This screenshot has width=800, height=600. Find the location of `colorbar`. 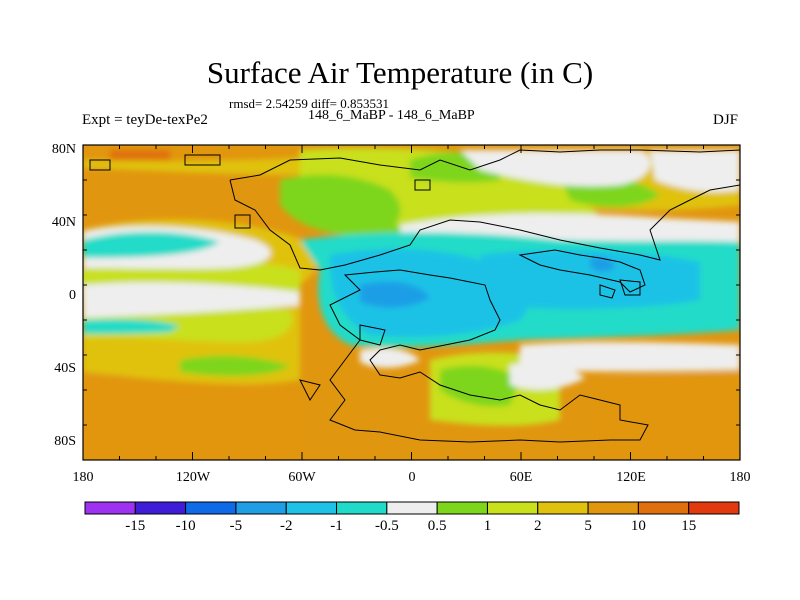

colorbar is located at coordinates (412, 508).